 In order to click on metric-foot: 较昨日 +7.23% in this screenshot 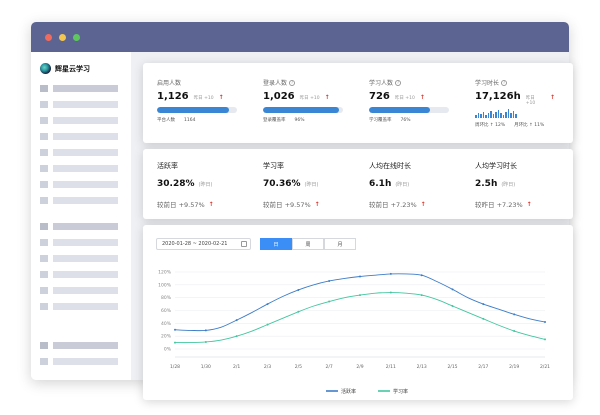, I will do `click(499, 205)`.